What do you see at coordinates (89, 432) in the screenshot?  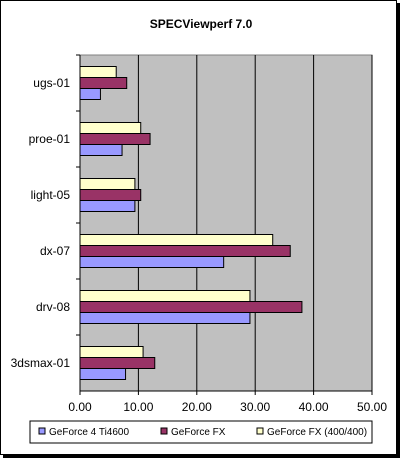 I see `legend-label: GeForce 4 Ti4600` at bounding box center [89, 432].